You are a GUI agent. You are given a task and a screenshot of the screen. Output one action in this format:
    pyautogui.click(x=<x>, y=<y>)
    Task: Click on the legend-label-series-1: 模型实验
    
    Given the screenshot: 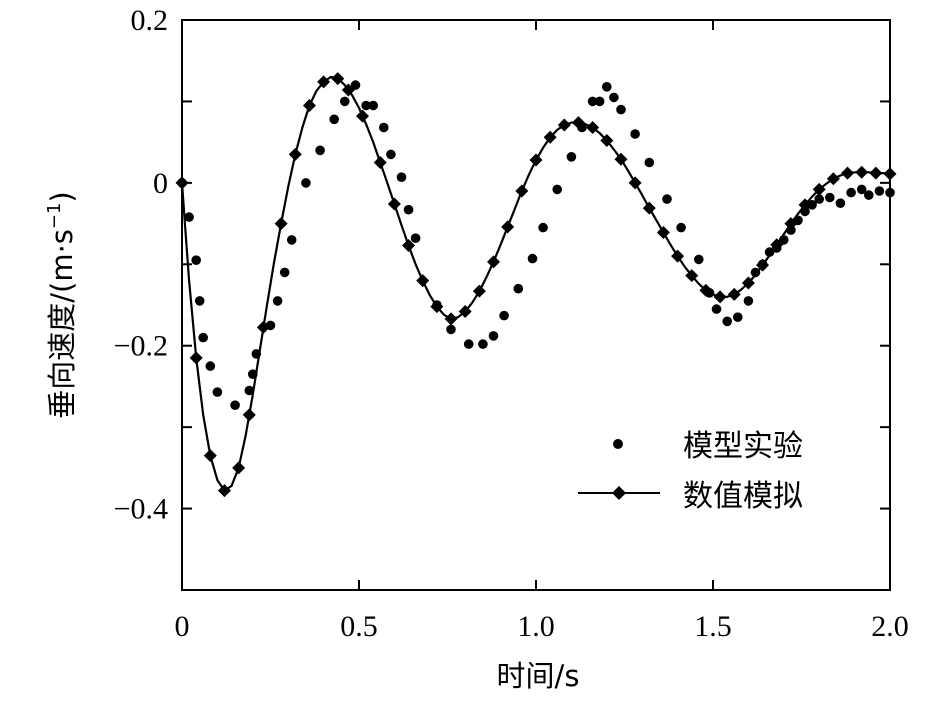 What is the action you would take?
    pyautogui.click(x=743, y=446)
    